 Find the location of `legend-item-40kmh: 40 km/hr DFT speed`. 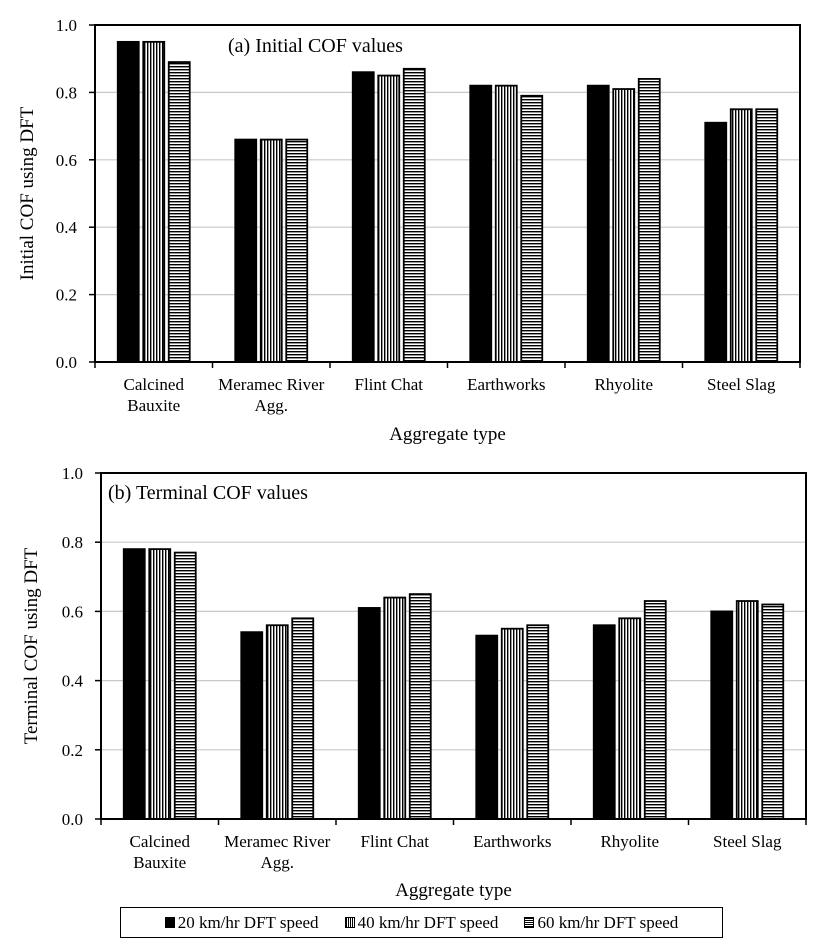

legend-item-40kmh: 40 km/hr DFT speed is located at coordinates (421, 922).